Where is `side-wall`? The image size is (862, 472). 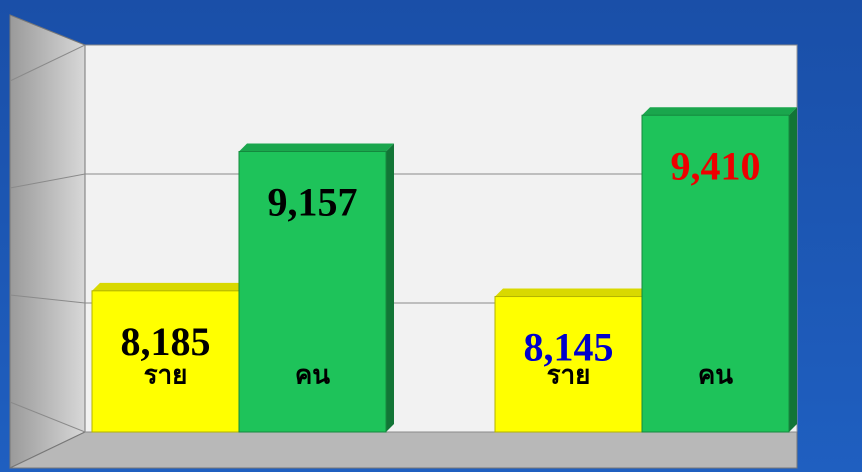 side-wall is located at coordinates (47, 241).